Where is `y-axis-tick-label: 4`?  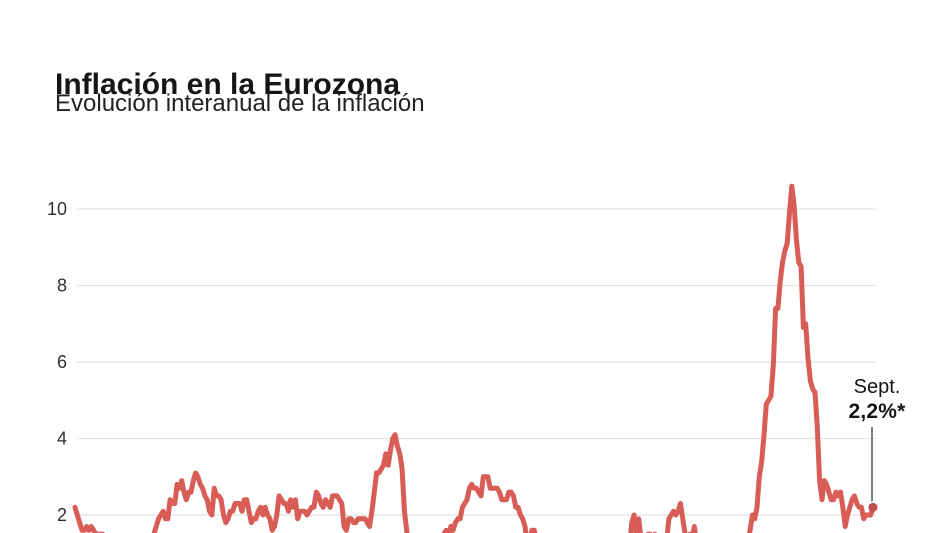
y-axis-tick-label: 4 is located at coordinates (62, 439).